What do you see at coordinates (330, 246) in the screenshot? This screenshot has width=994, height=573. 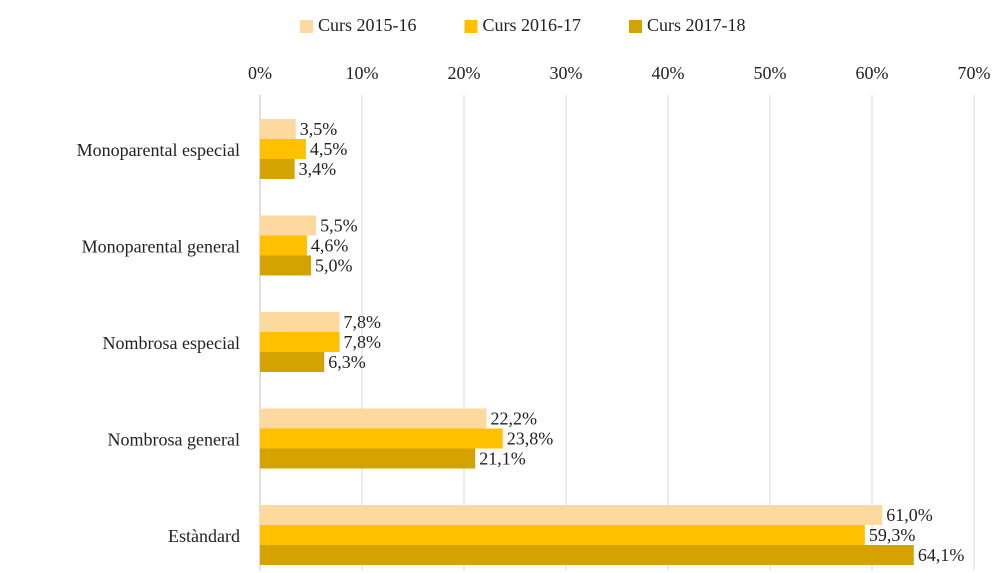 I see `value-label: 4,6%` at bounding box center [330, 246].